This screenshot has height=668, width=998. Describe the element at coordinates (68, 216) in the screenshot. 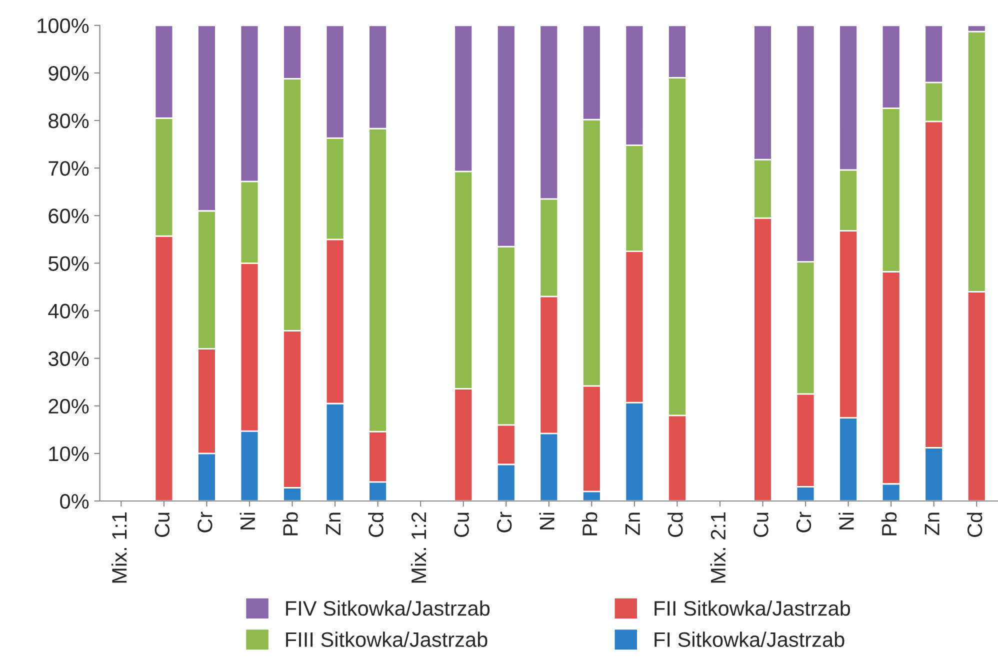

I see `y-tick-label: 60%` at that location.